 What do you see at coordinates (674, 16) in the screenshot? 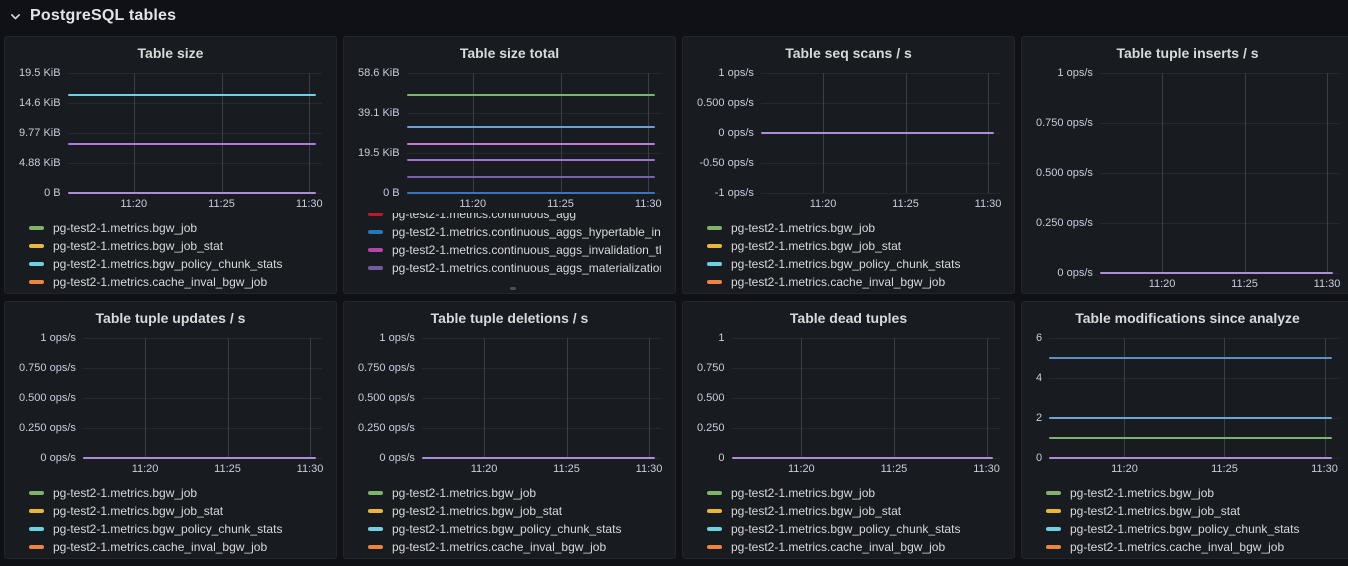
I see `dashboard-row-header: PostgreSQL tables` at bounding box center [674, 16].